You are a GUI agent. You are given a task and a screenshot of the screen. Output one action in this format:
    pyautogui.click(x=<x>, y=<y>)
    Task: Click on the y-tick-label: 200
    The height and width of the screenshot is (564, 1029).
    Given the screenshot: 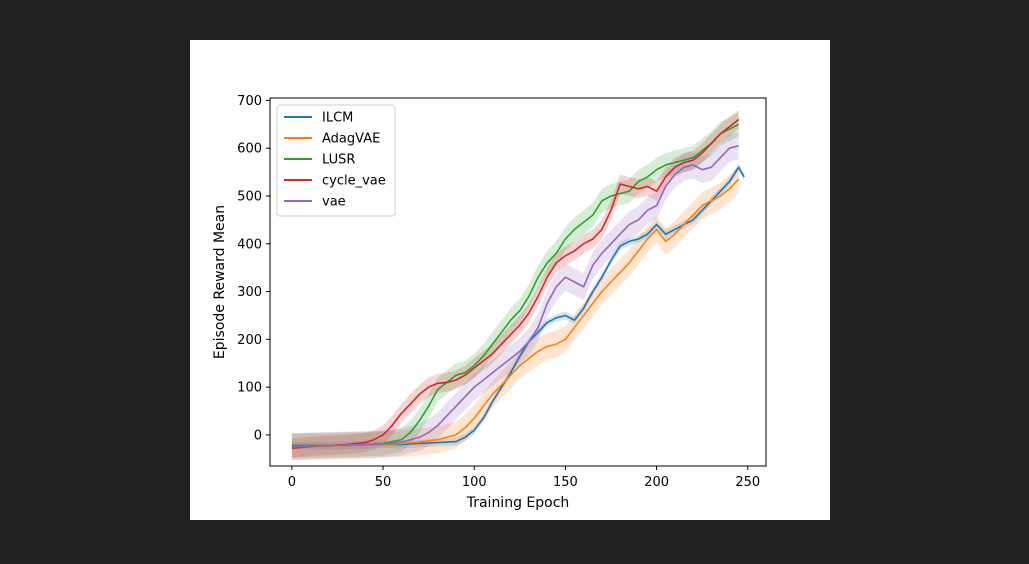 What is the action you would take?
    pyautogui.click(x=249, y=340)
    